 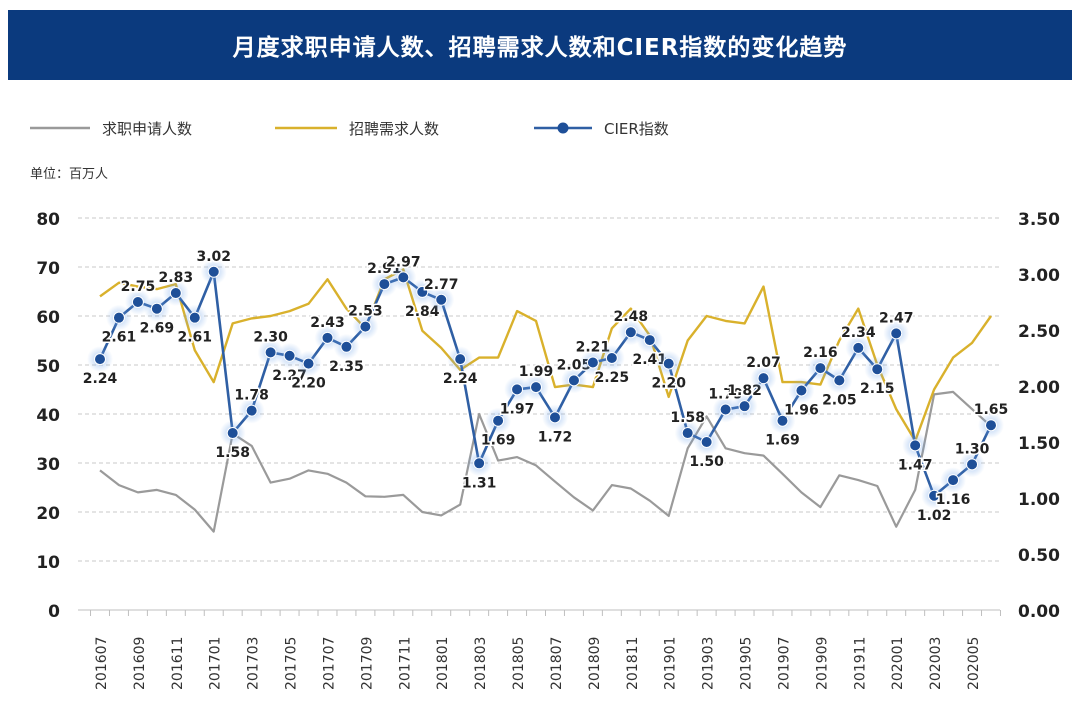 What do you see at coordinates (403, 262) in the screenshot?
I see `cier-data-label: 2.97` at bounding box center [403, 262].